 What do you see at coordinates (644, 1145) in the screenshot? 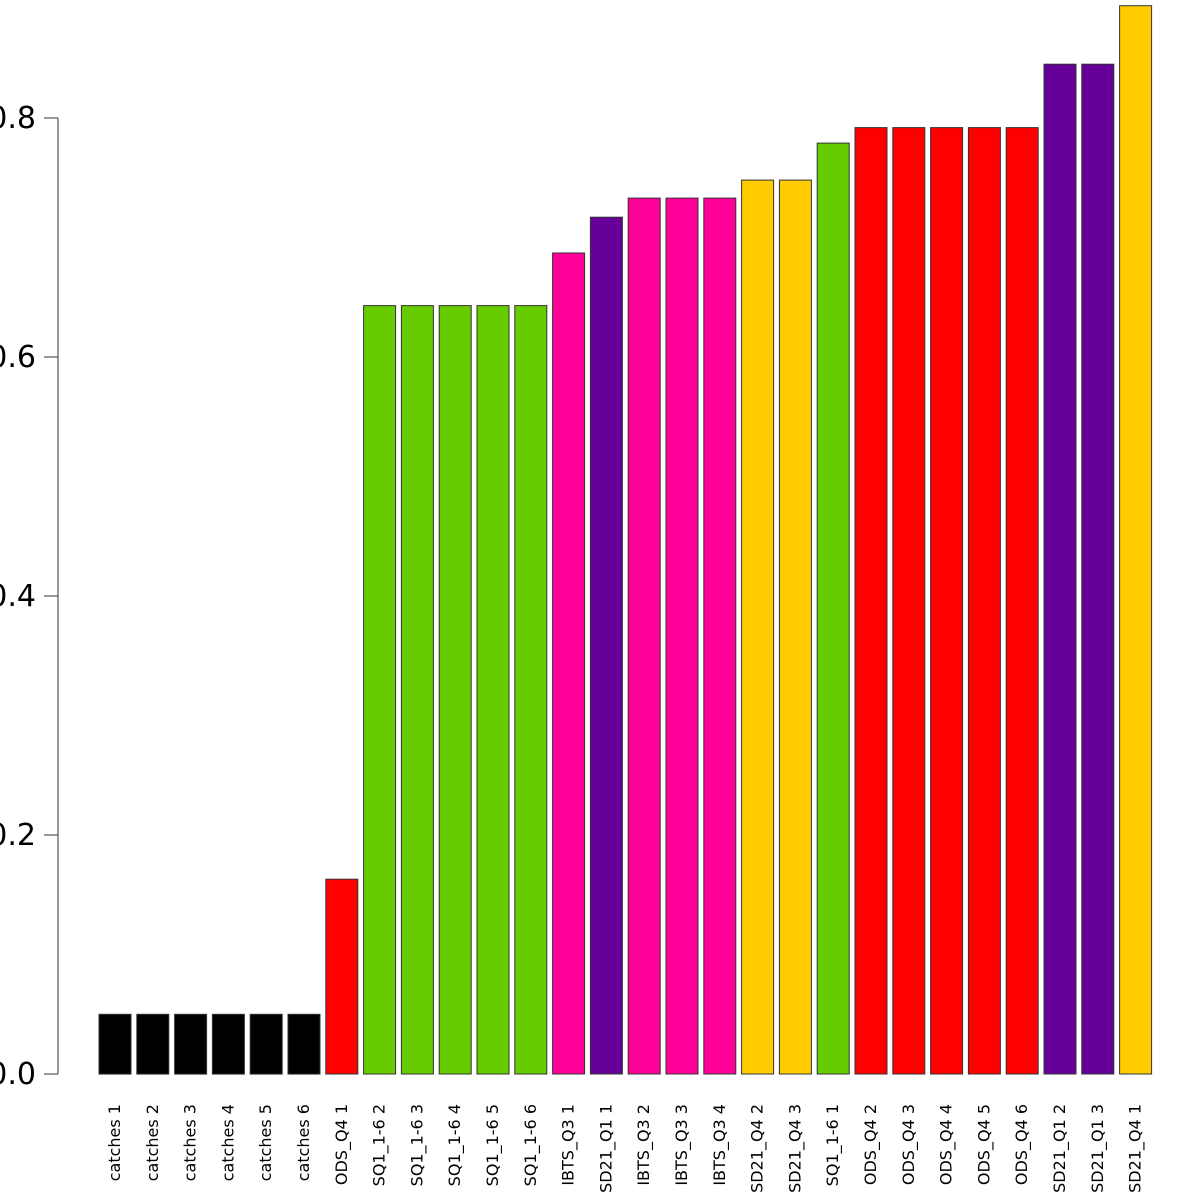
I see `x-tick-label: IBTS_Q3 2` at bounding box center [644, 1145].